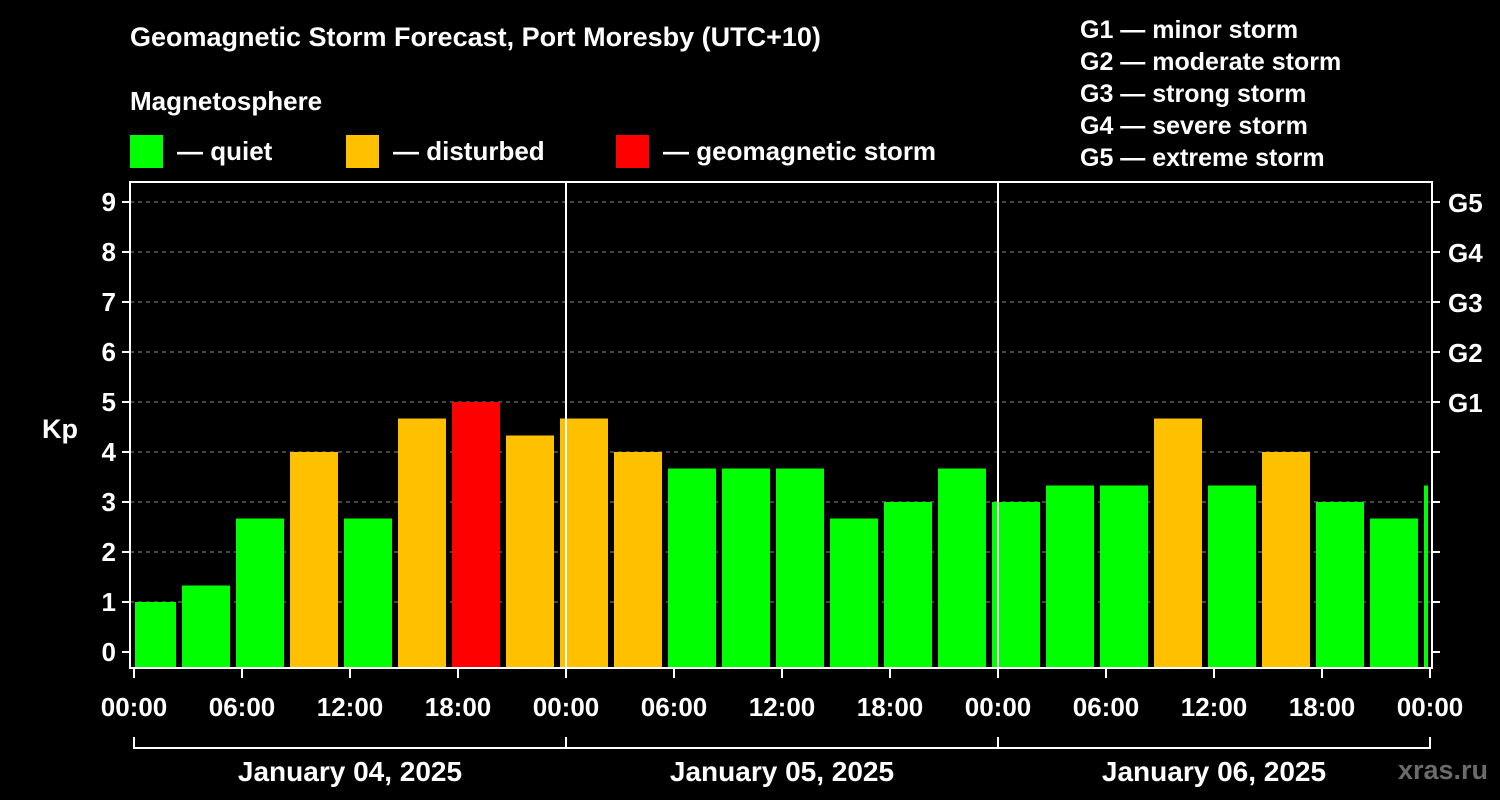 The image size is (1500, 800). I want to click on y-tick-label: 8, so click(109, 252).